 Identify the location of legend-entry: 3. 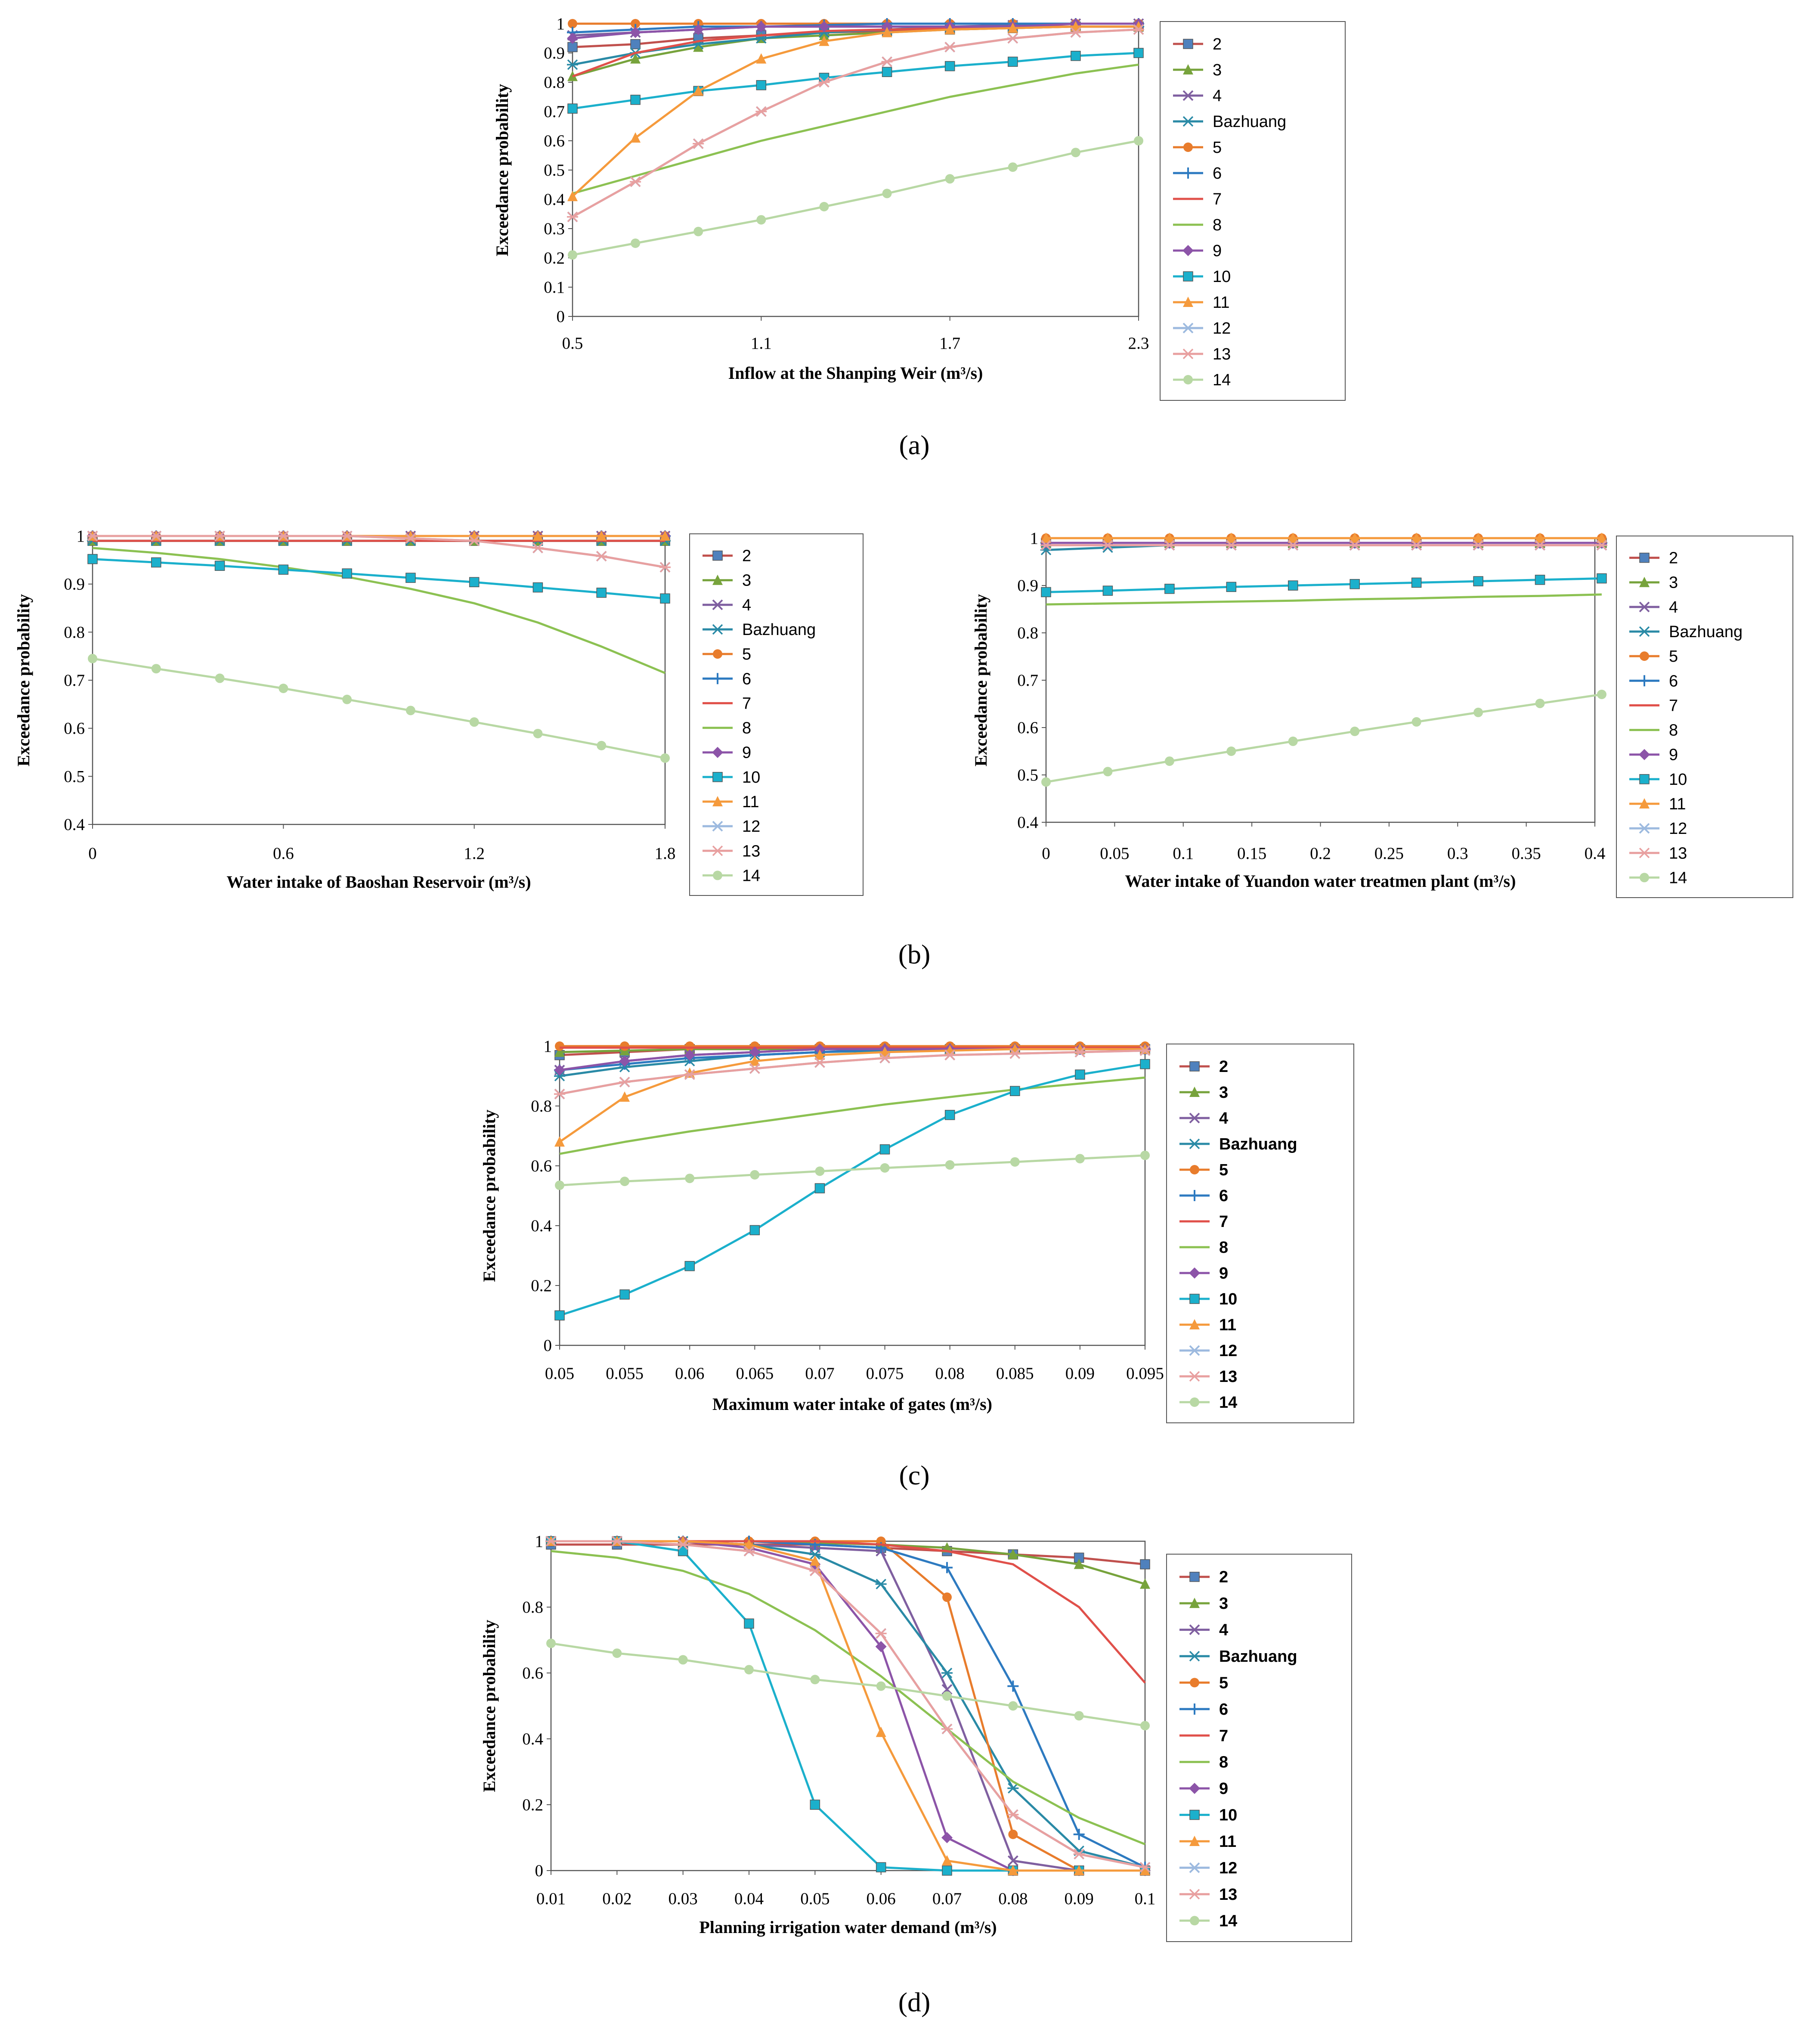
(727, 581).